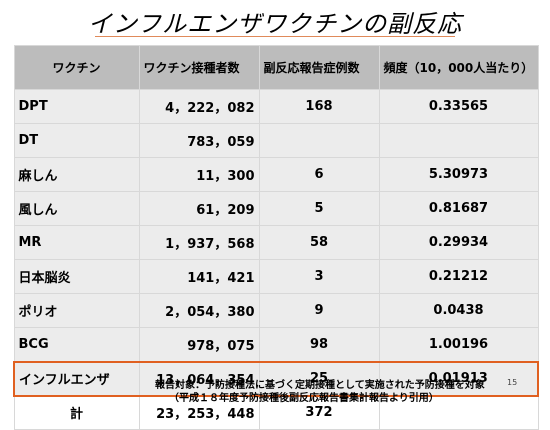  What do you see at coordinates (319, 106) in the screenshot?
I see `reports-cell: 168` at bounding box center [319, 106].